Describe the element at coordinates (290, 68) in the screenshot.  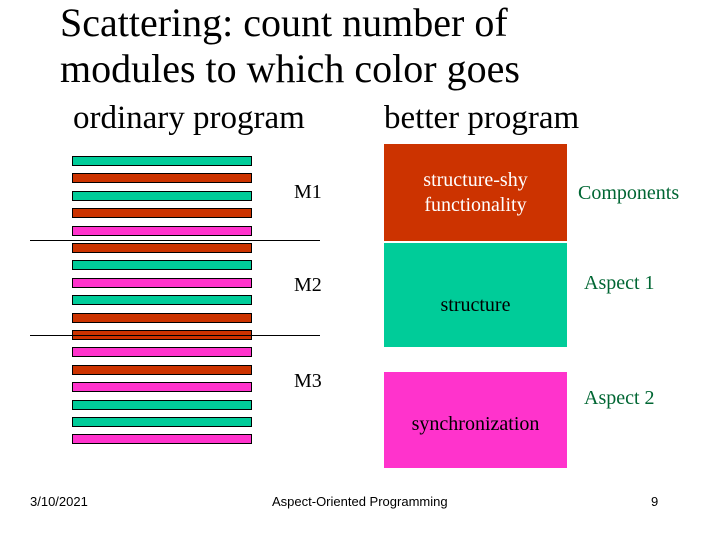
I see `title-line-2: modules to which color goes` at that location.